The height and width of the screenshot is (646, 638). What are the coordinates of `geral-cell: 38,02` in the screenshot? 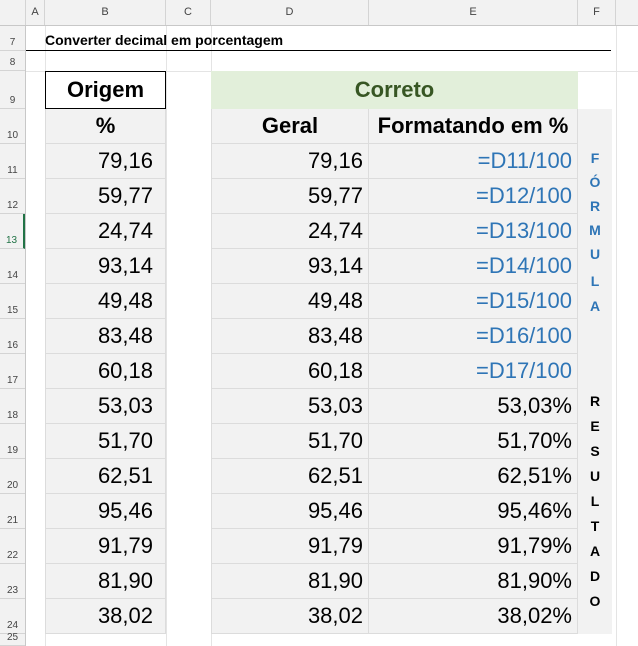 It's located at (290, 616).